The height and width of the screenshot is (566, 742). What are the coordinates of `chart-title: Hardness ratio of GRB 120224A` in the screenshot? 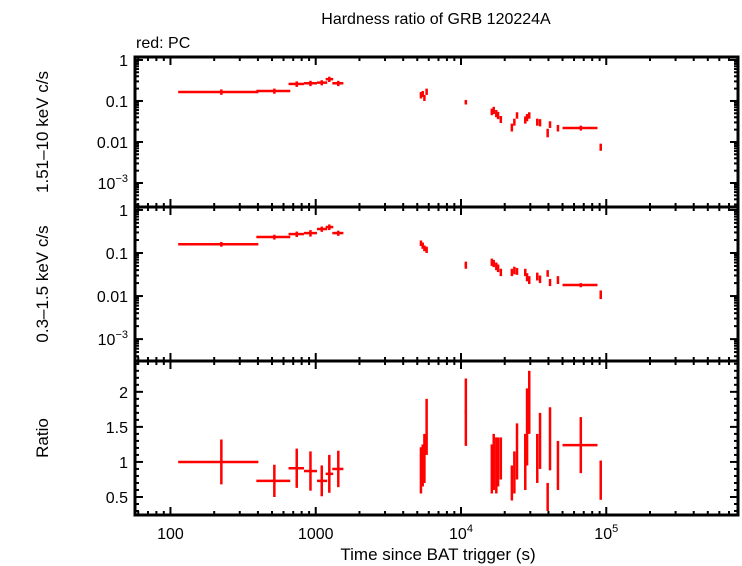 It's located at (436, 19).